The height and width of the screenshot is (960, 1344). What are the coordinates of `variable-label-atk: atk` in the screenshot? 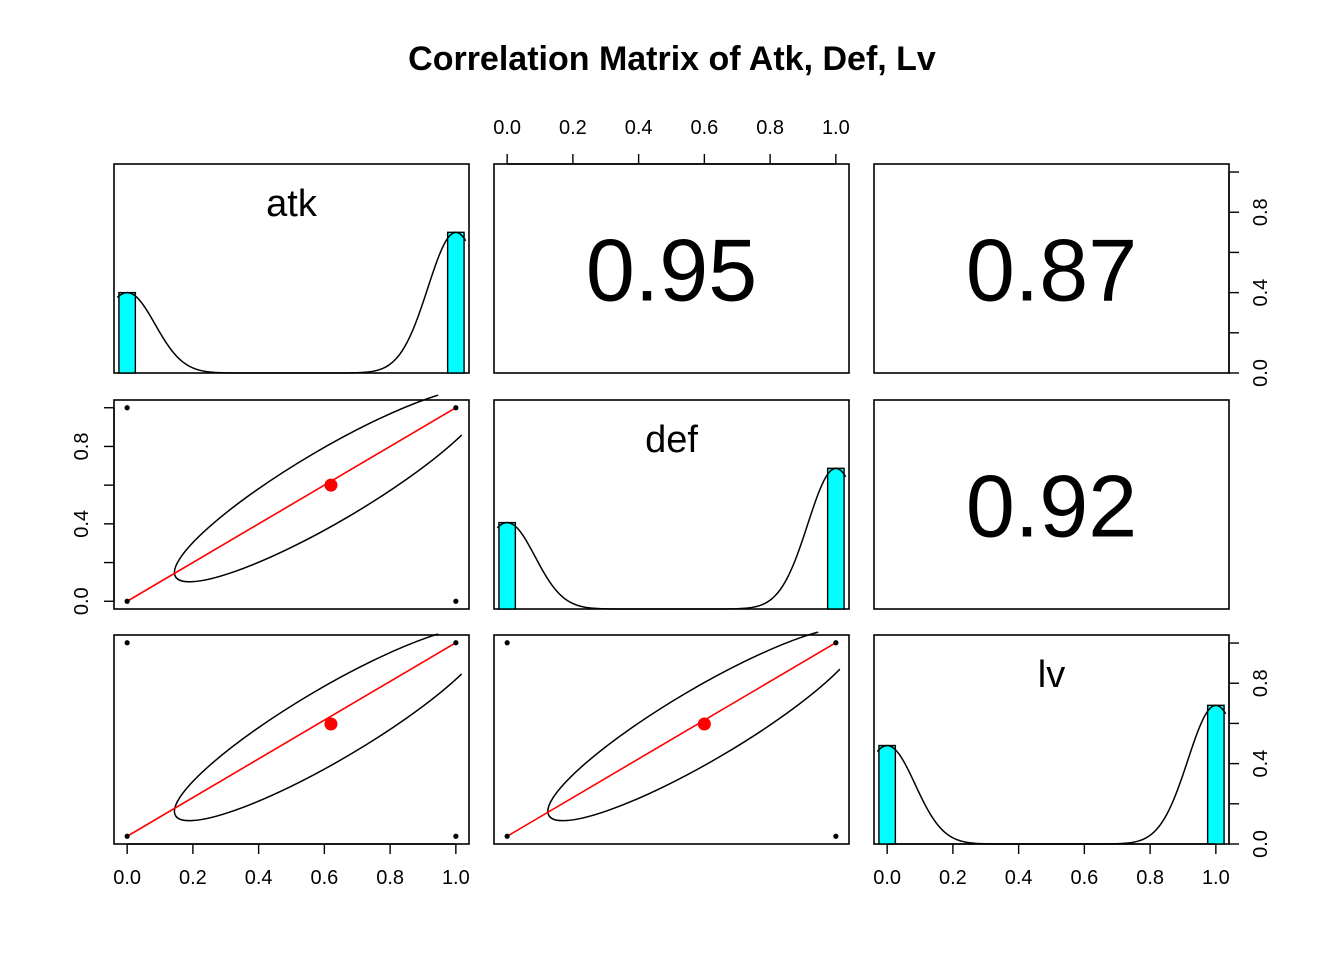 It's located at (292, 204).